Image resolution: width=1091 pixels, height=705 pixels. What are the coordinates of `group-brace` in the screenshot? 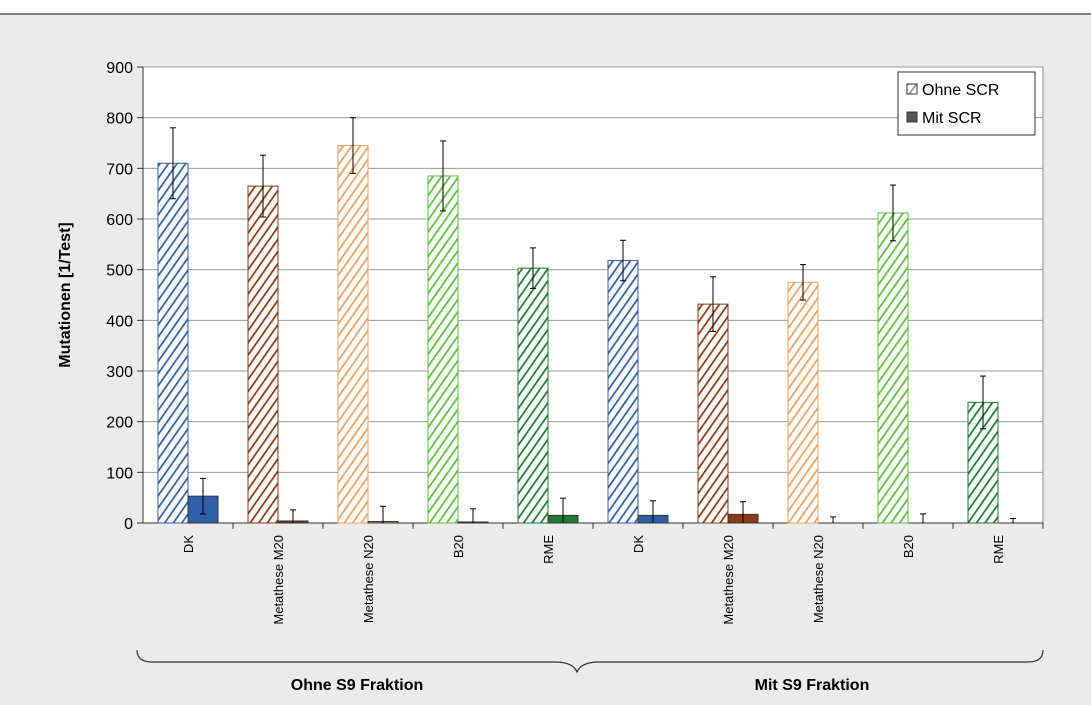 It's located at (590, 661).